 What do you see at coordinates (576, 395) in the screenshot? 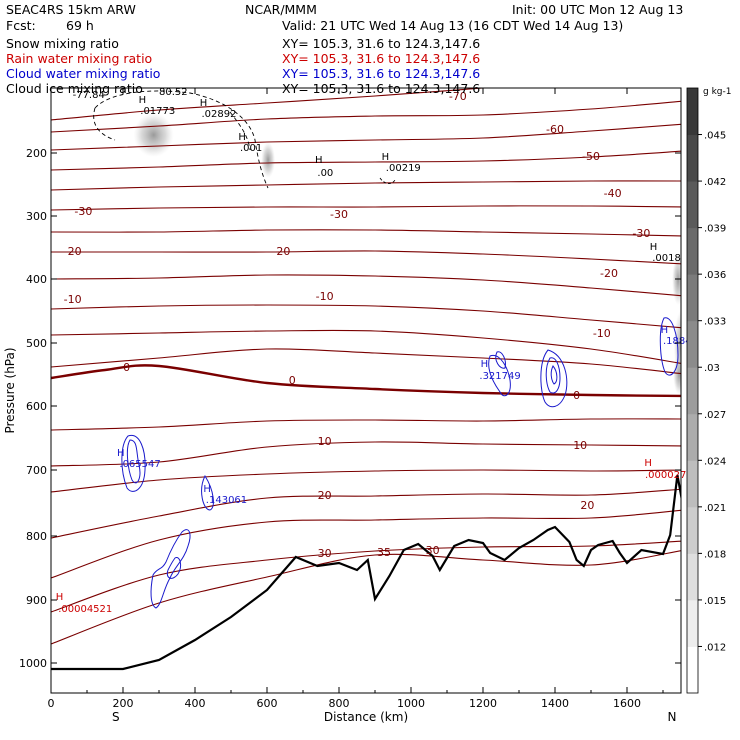
I see `isotherm-label-15: 0` at bounding box center [576, 395].